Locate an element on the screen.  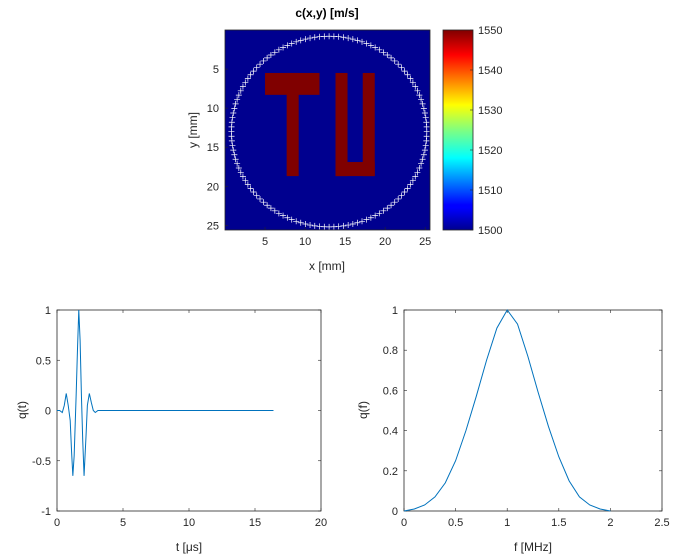
pulse-y-tick-label: -0.5 is located at coordinates (41, 462).